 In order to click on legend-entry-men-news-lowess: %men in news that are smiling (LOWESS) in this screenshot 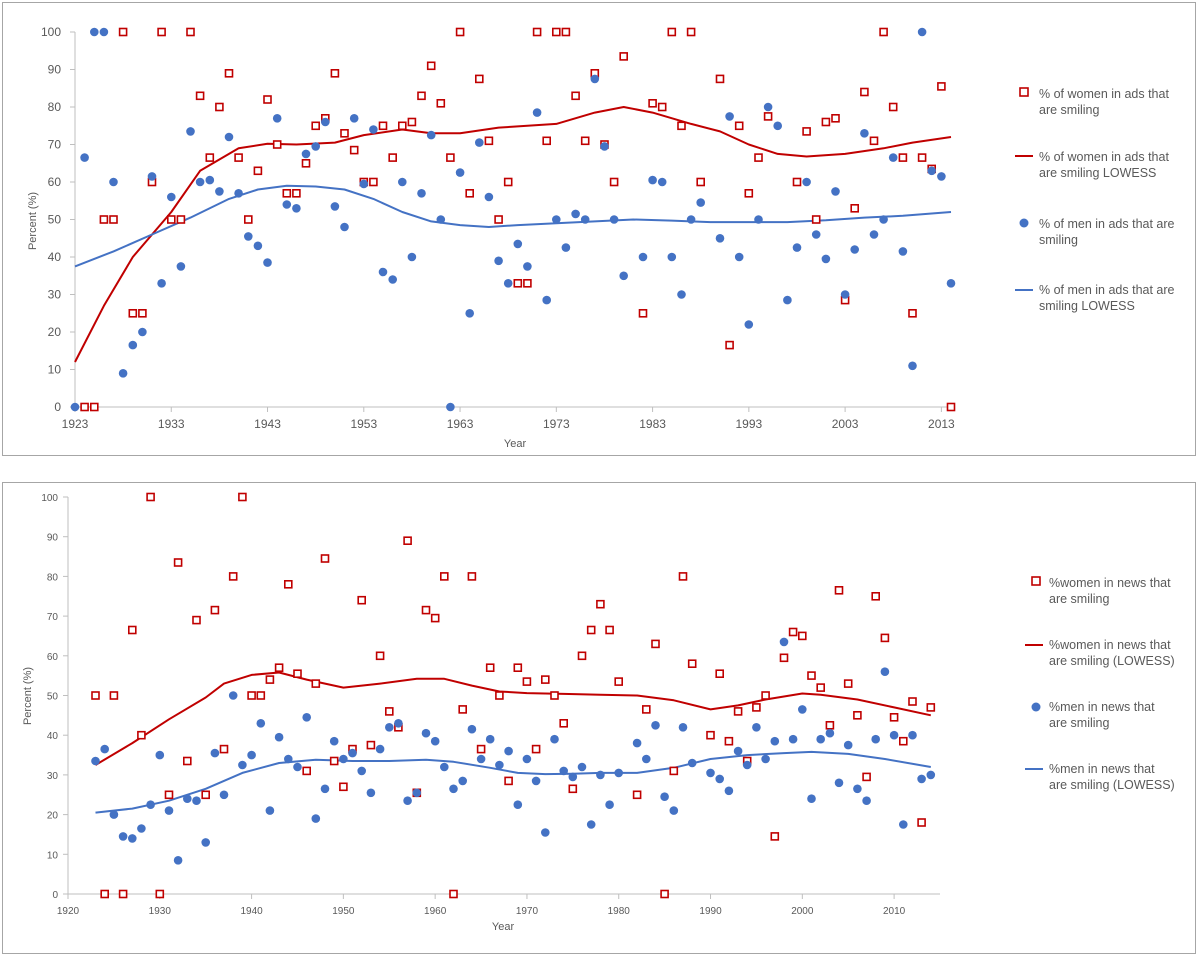, I will do `click(1100, 777)`.